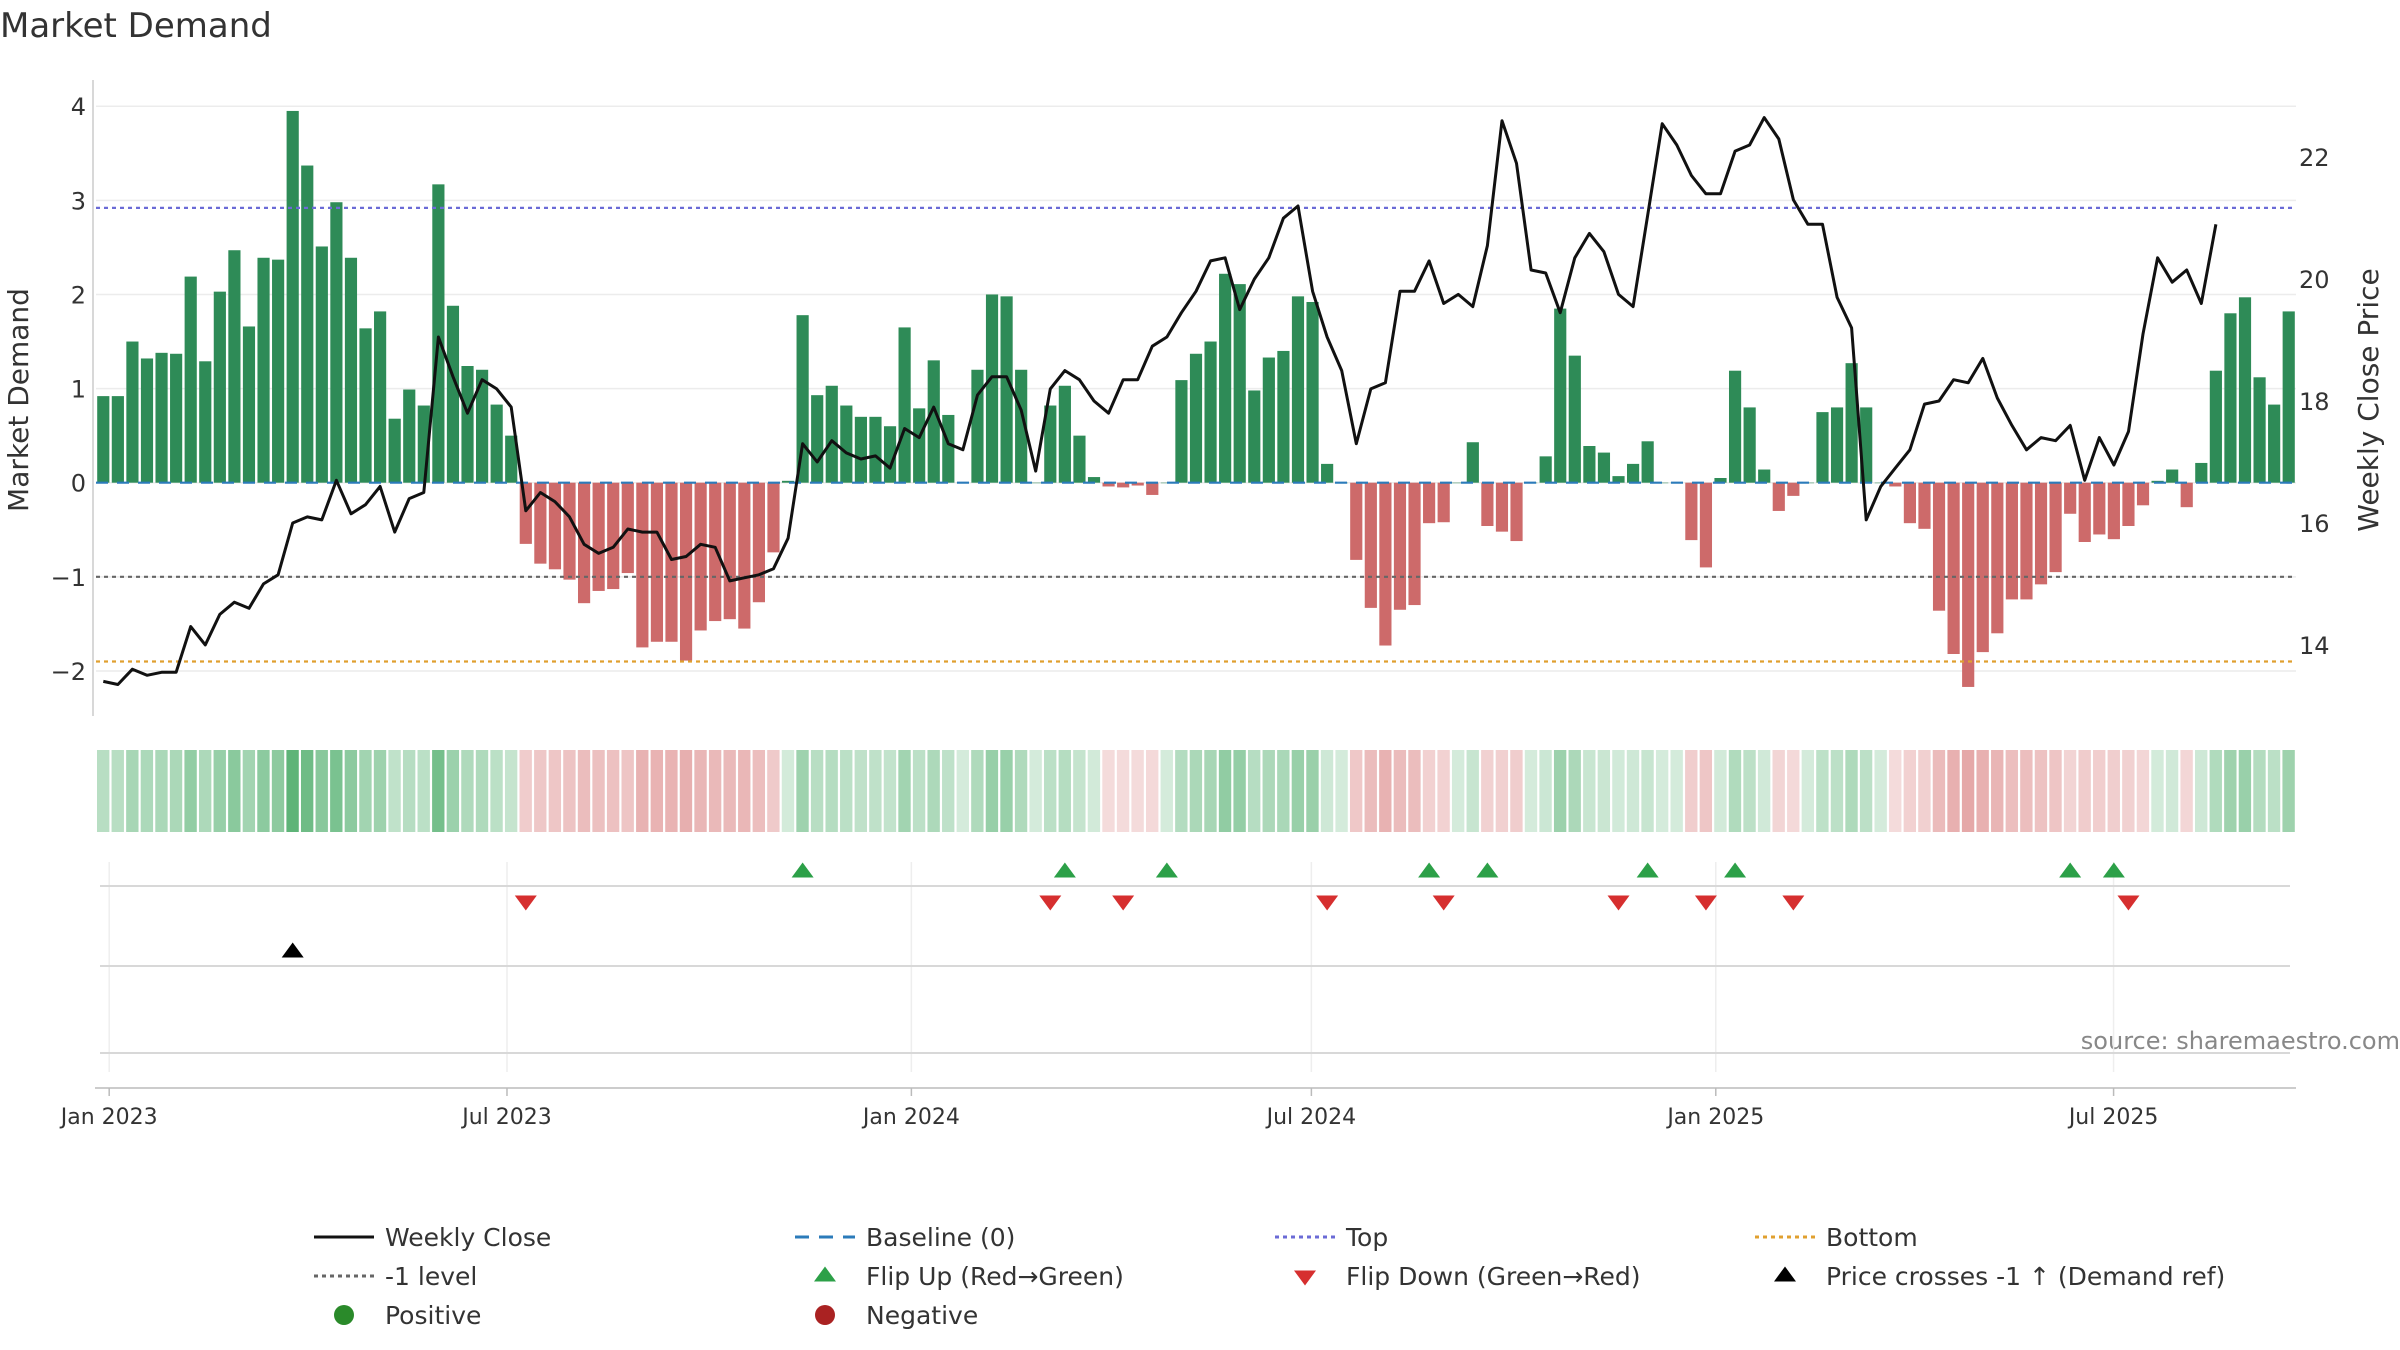  What do you see at coordinates (2314, 280) in the screenshot?
I see `y2-tick-label: 20` at bounding box center [2314, 280].